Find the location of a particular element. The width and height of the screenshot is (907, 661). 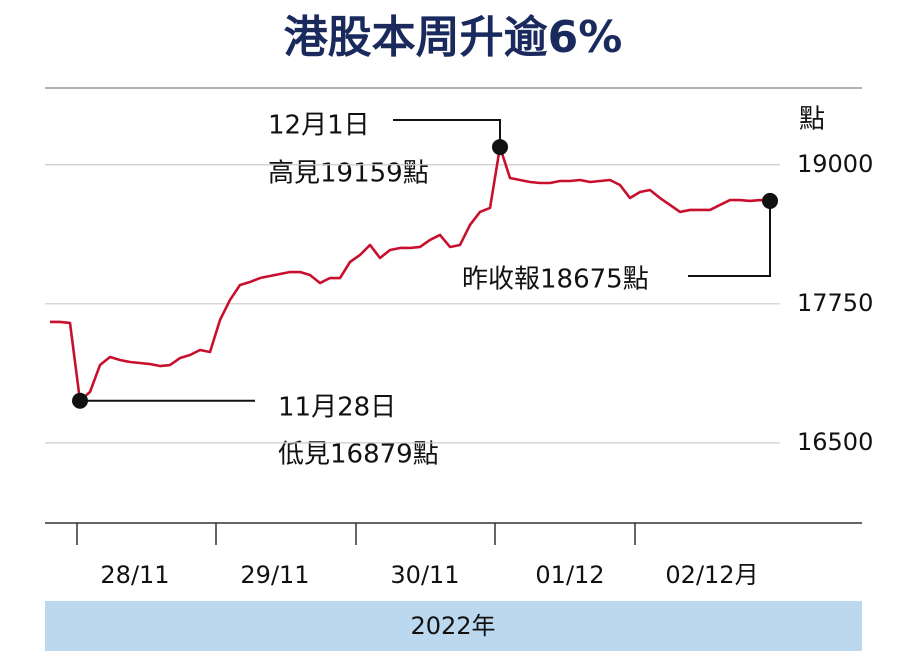

x-tick-label: 29/11 is located at coordinates (274, 575).